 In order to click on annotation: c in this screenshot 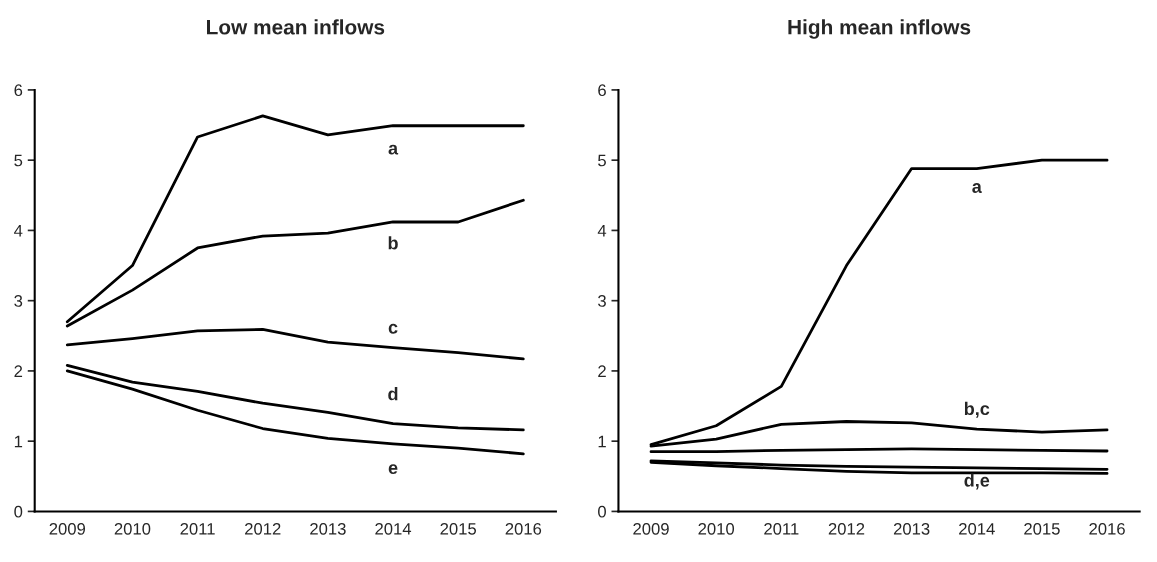, I will do `click(393, 328)`.